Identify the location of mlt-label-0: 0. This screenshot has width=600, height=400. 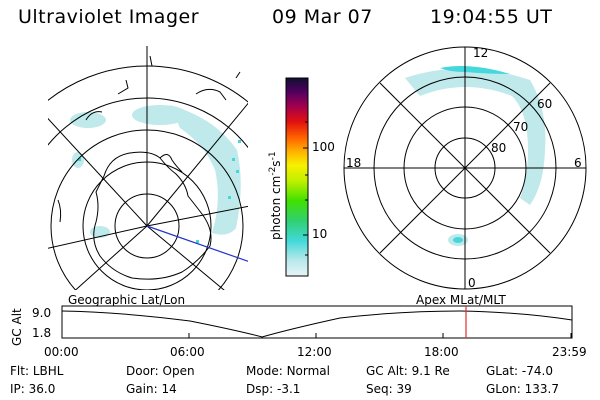
(472, 283).